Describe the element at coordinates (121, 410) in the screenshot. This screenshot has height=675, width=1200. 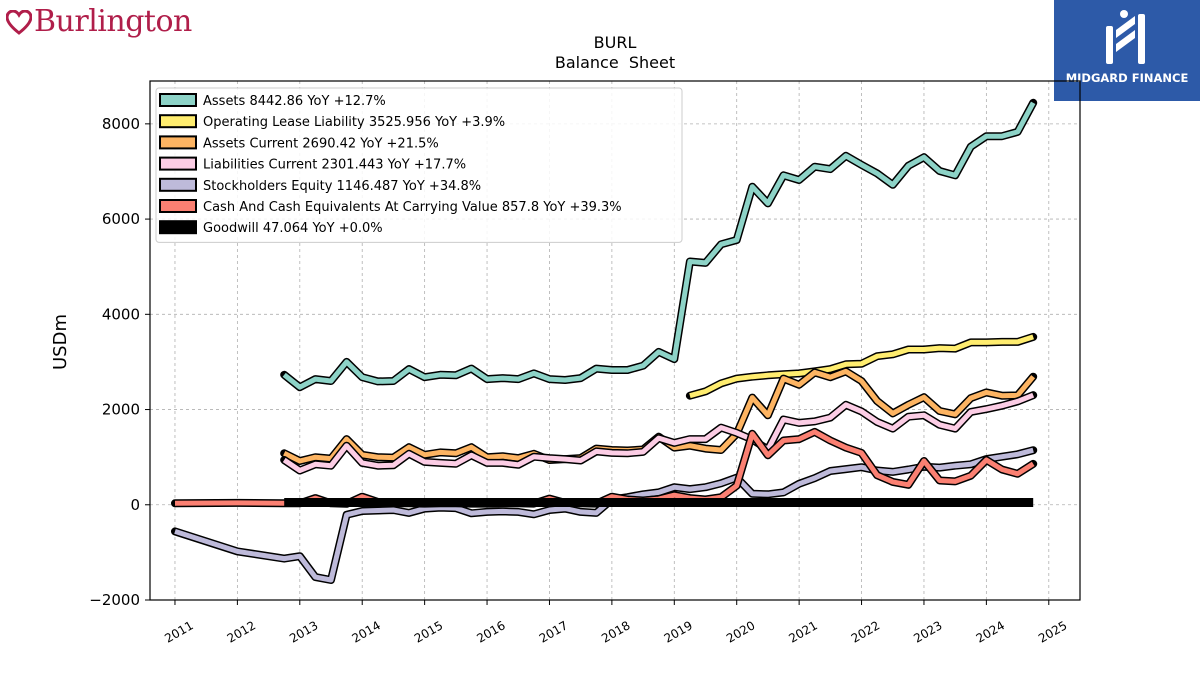
I see `y-tick-label: 2000` at that location.